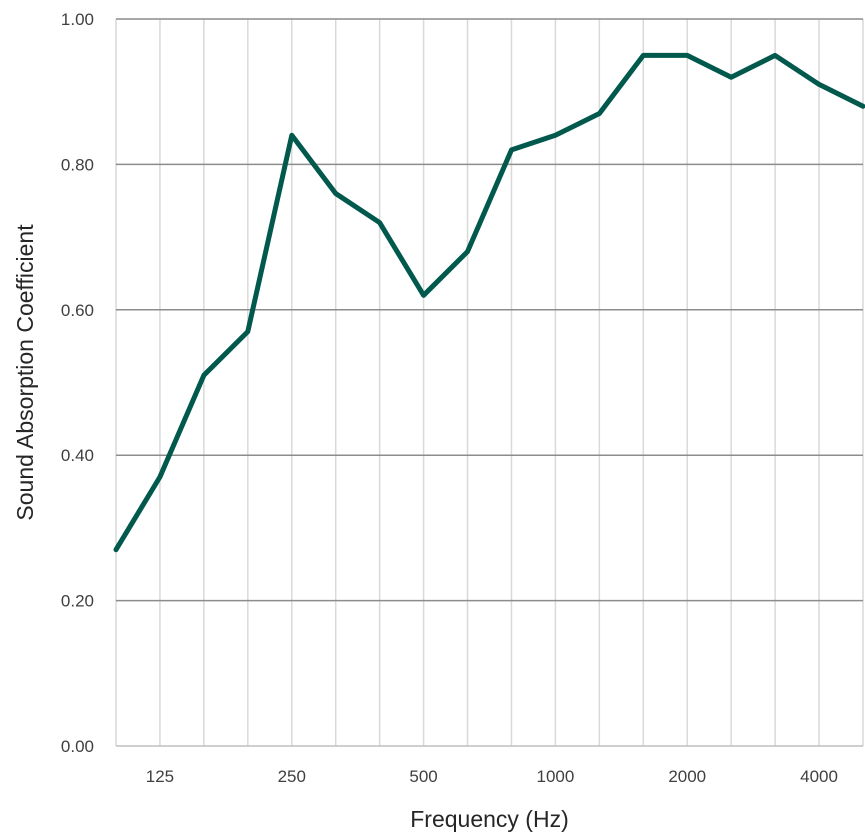 This screenshot has width=865, height=835. Describe the element at coordinates (492, 776) in the screenshot. I see `x-tick-labels: 125 250 500 1000 2000 4000` at that location.